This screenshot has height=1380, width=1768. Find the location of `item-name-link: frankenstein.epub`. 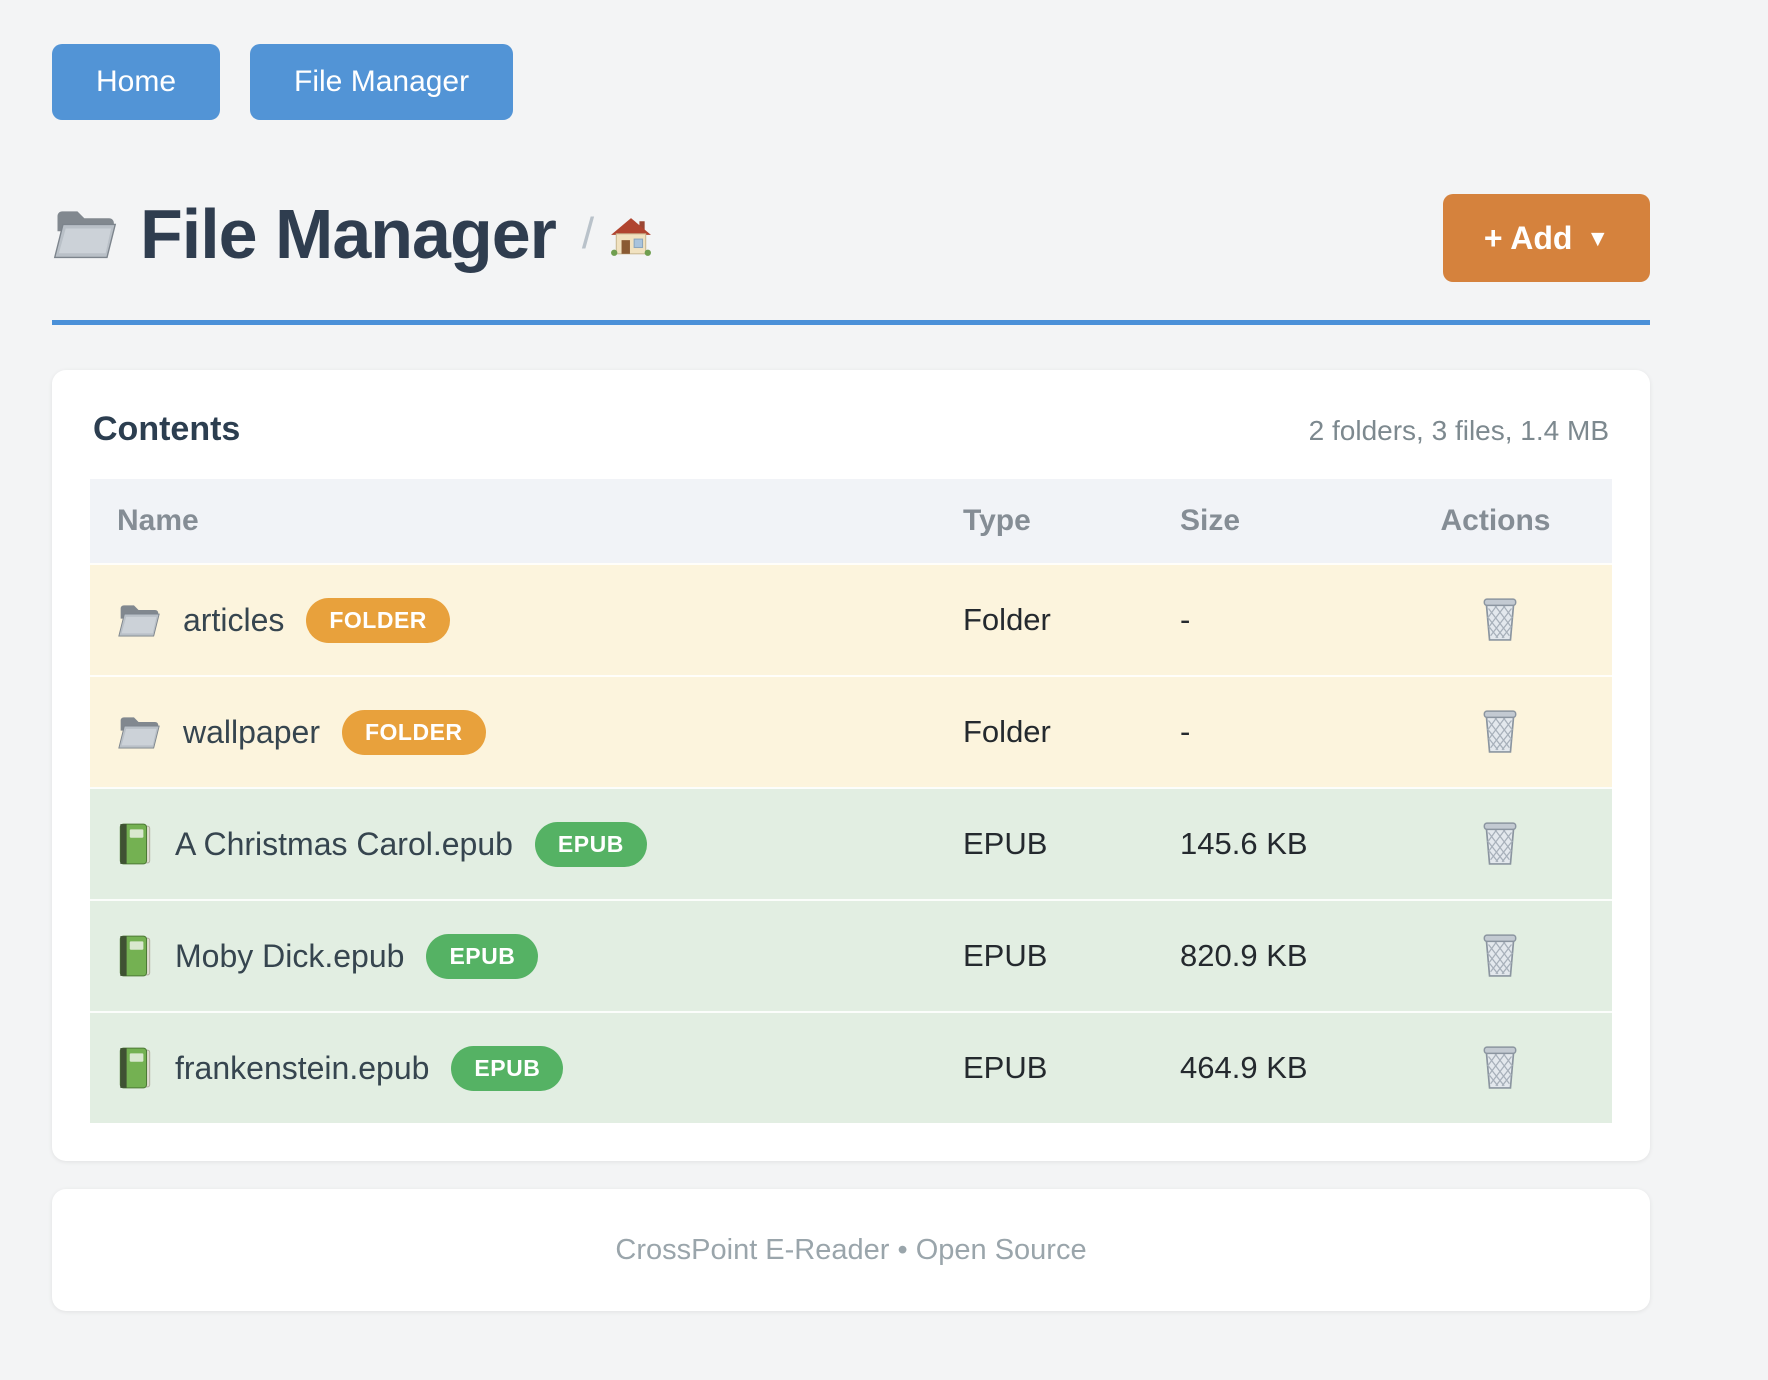

item-name-link: frankenstein.epub is located at coordinates (302, 1067).